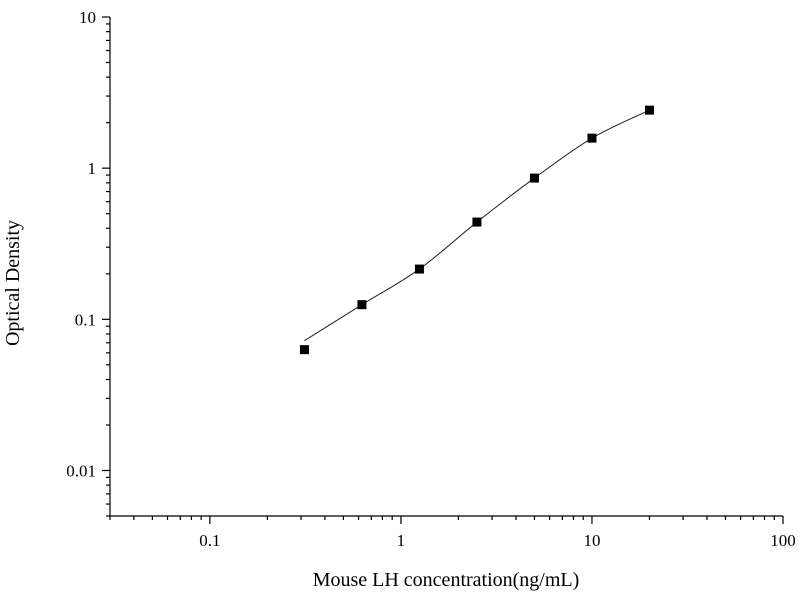 This screenshot has height=600, width=800. I want to click on y-tick-label: 1, so click(92, 168).